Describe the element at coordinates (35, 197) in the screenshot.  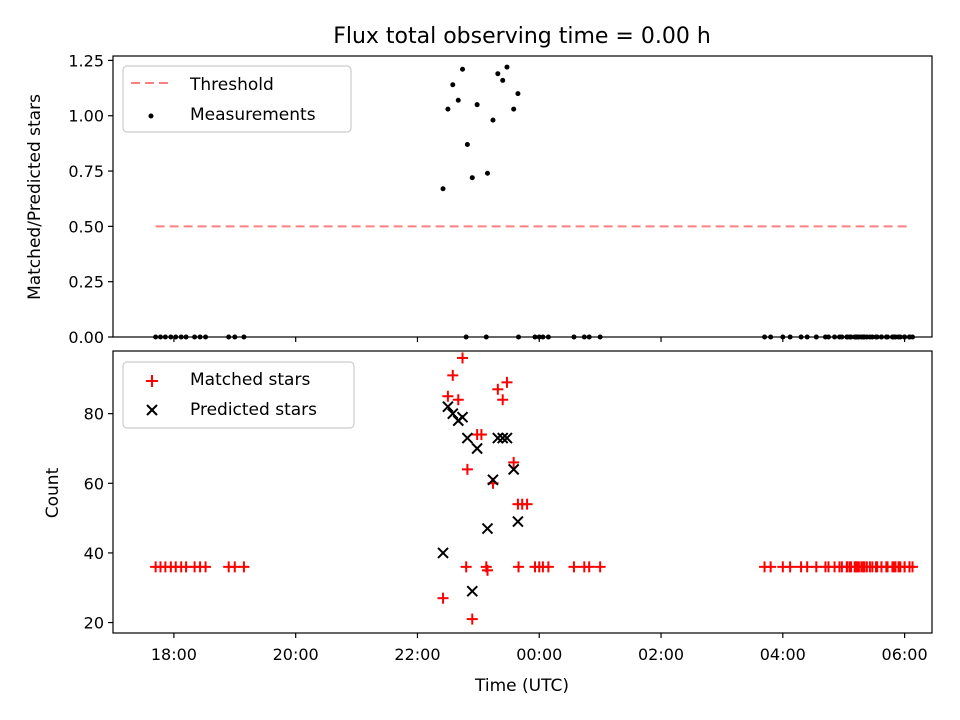
I see `top-y-axis-label: Matched/Predicted stars` at that location.